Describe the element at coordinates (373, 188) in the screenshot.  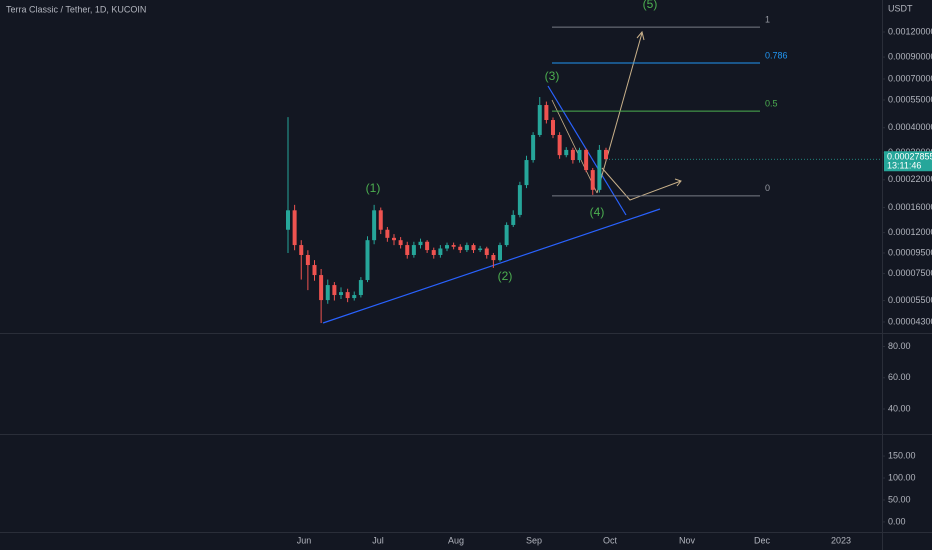
I see `wave-label: (1)` at that location.